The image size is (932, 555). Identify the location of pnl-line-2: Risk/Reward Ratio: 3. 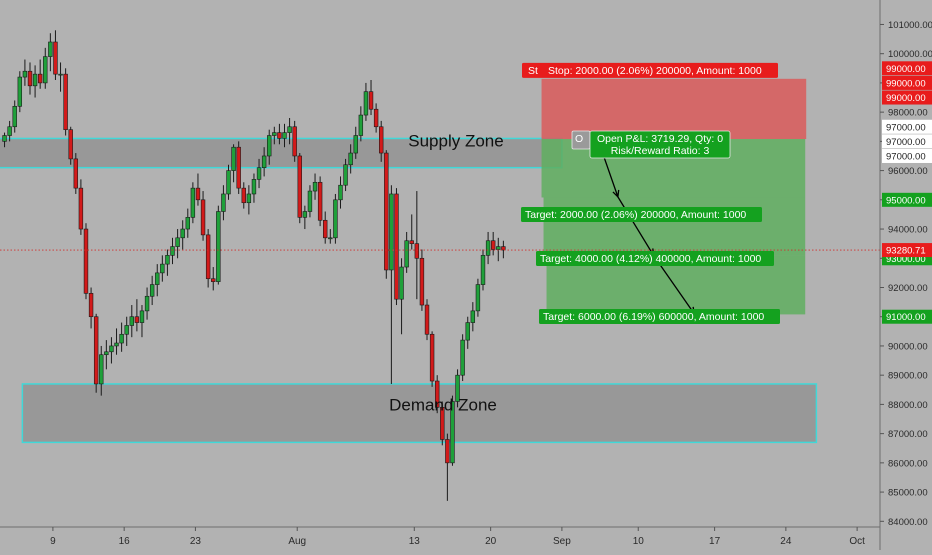
(660, 151).